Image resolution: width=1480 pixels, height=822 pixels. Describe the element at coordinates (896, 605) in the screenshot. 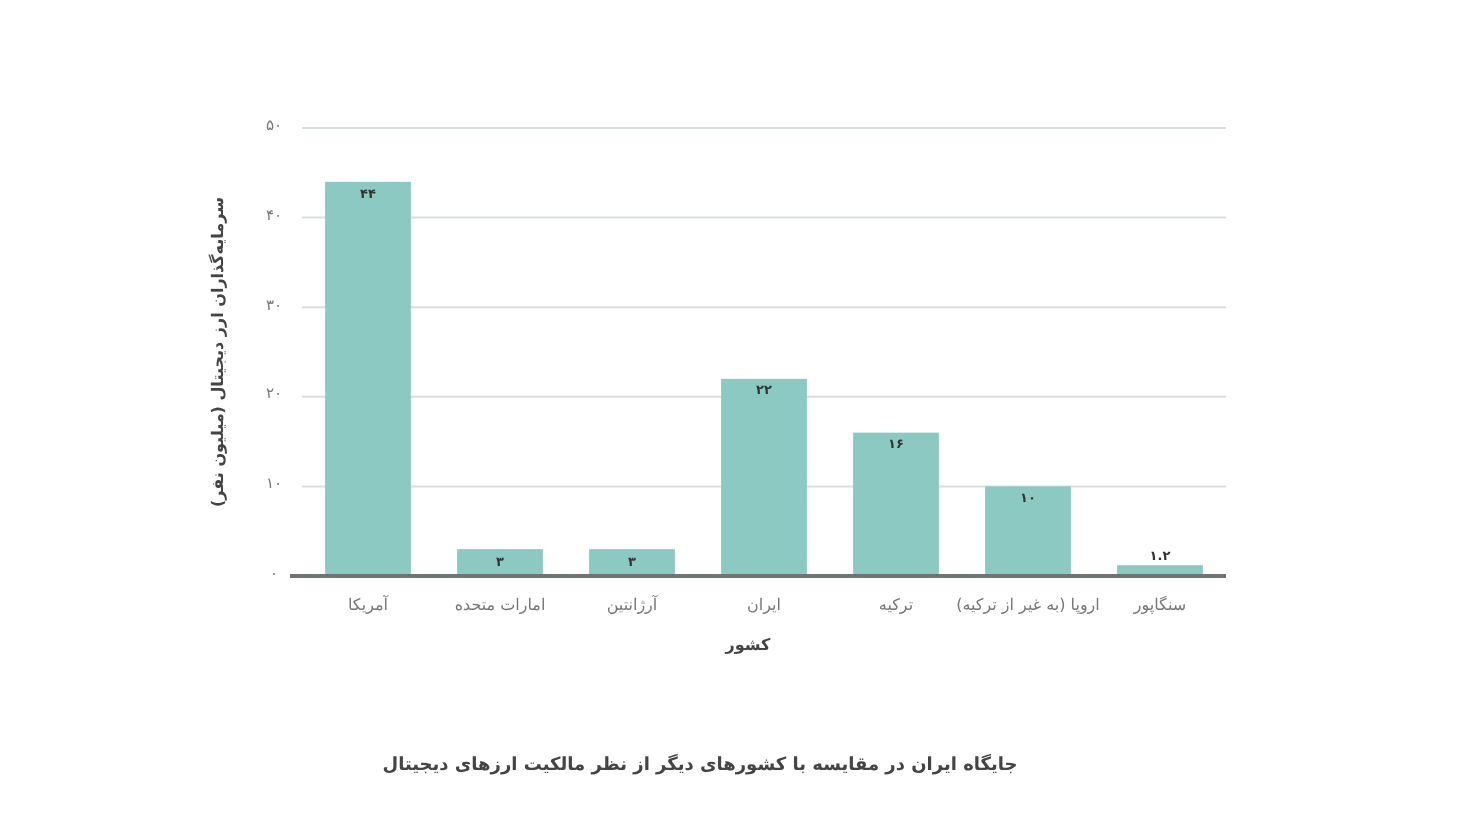

I see `x-tick-label: ترکیه` at that location.